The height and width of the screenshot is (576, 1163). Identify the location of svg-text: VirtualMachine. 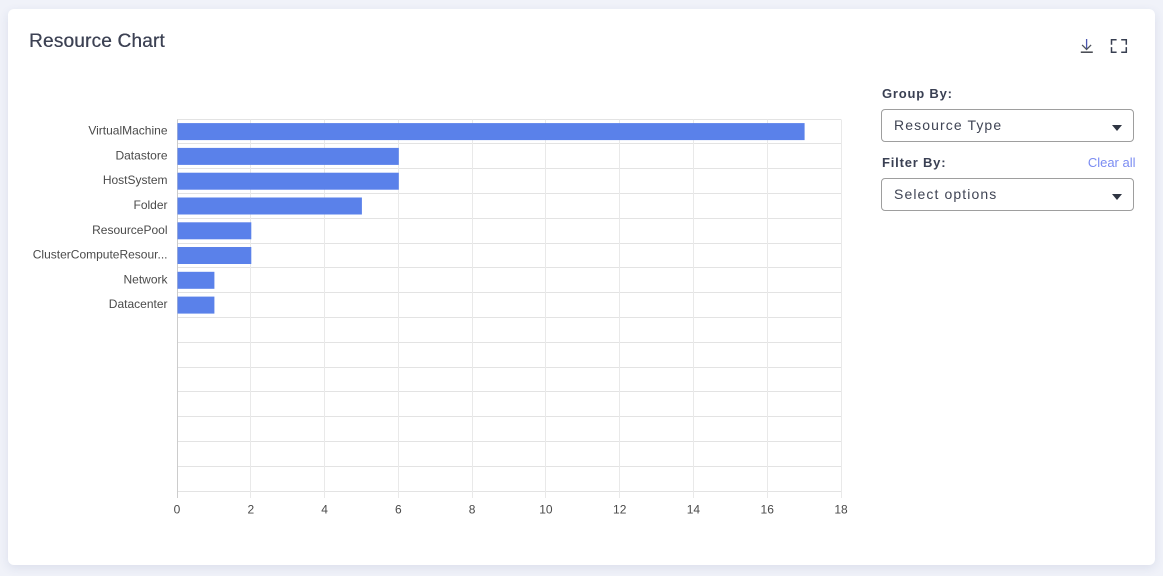
(127, 131).